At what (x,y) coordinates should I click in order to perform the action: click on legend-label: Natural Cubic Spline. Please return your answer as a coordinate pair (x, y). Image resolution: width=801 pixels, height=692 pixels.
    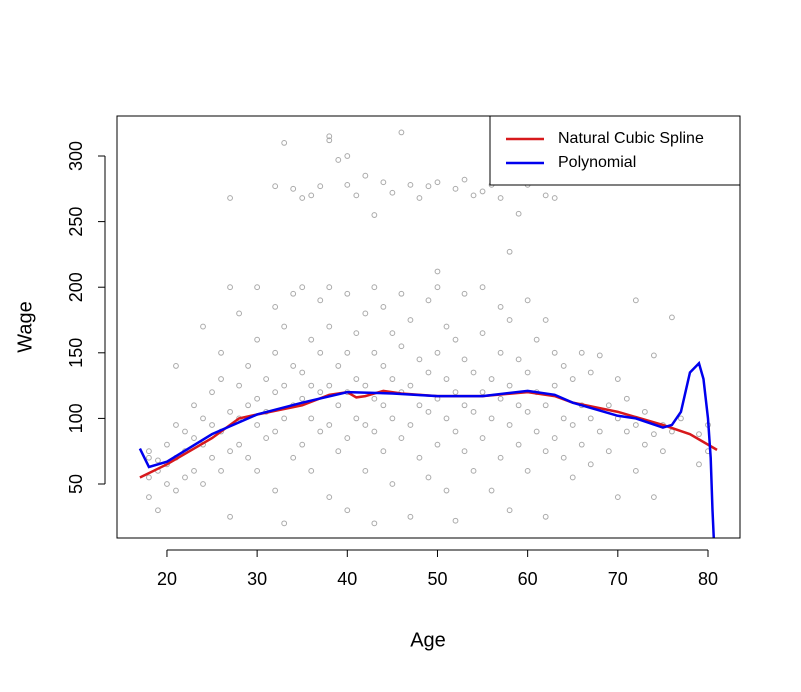
    Looking at the image, I should click on (631, 138).